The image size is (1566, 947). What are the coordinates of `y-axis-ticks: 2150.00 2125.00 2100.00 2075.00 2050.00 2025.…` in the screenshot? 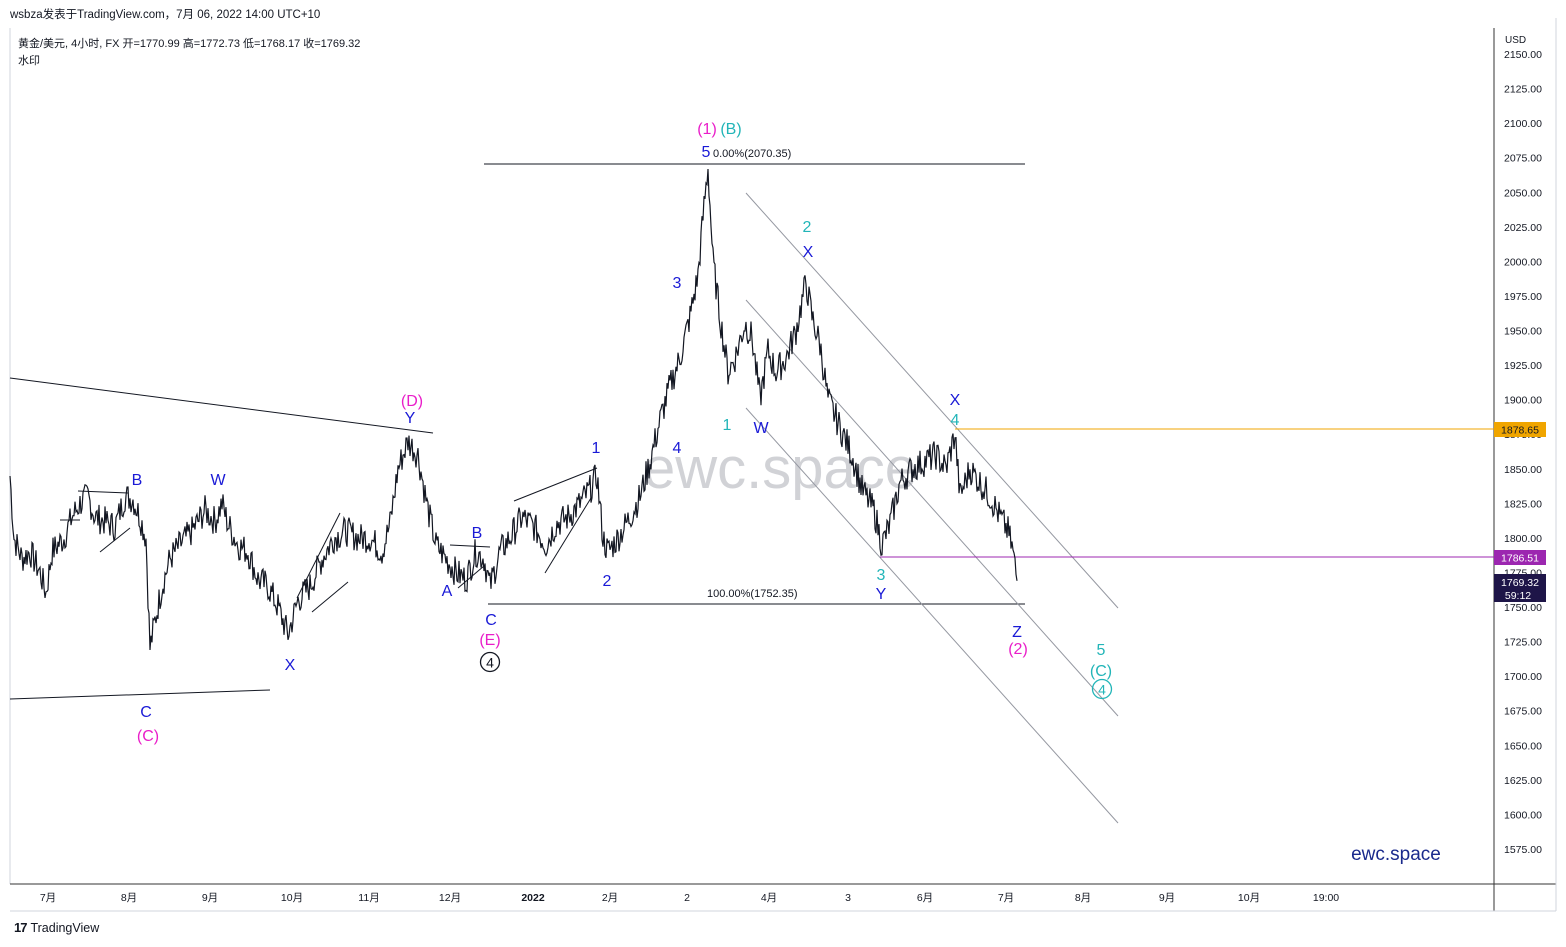 It's located at (1523, 452).